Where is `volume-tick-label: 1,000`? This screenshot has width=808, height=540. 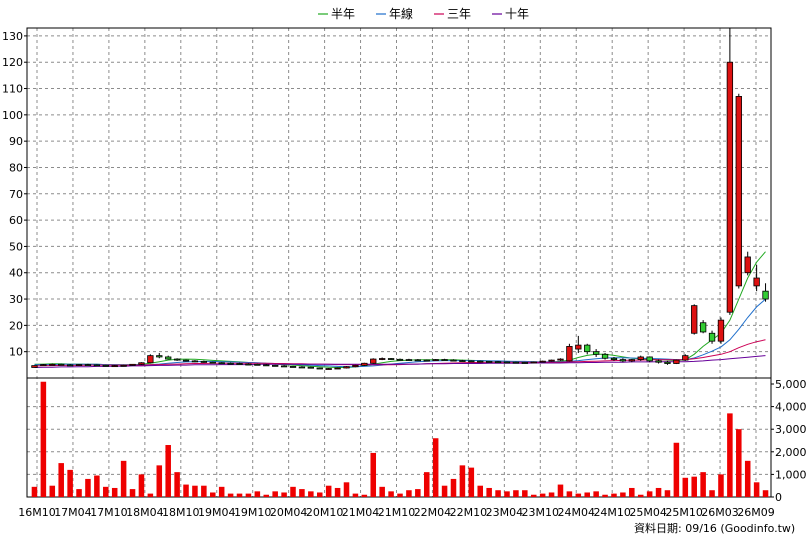
volume-tick-label: 1,000 is located at coordinates (791, 474).